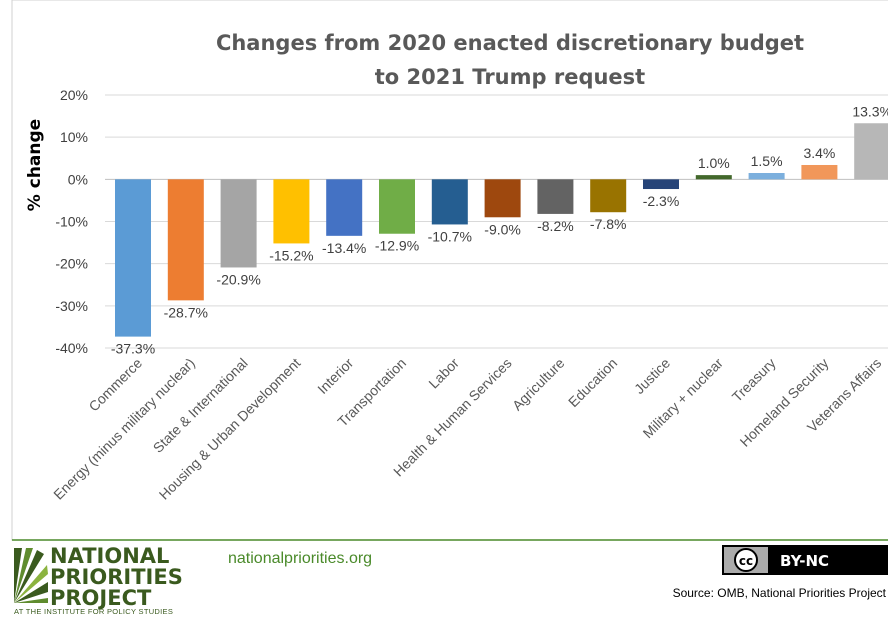  I want to click on data-label: 1.5%, so click(767, 161).